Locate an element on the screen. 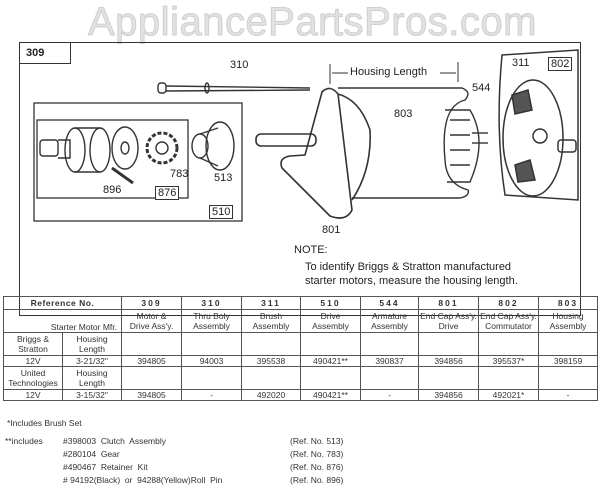  footnote-double-label: **includes is located at coordinates (24, 441).